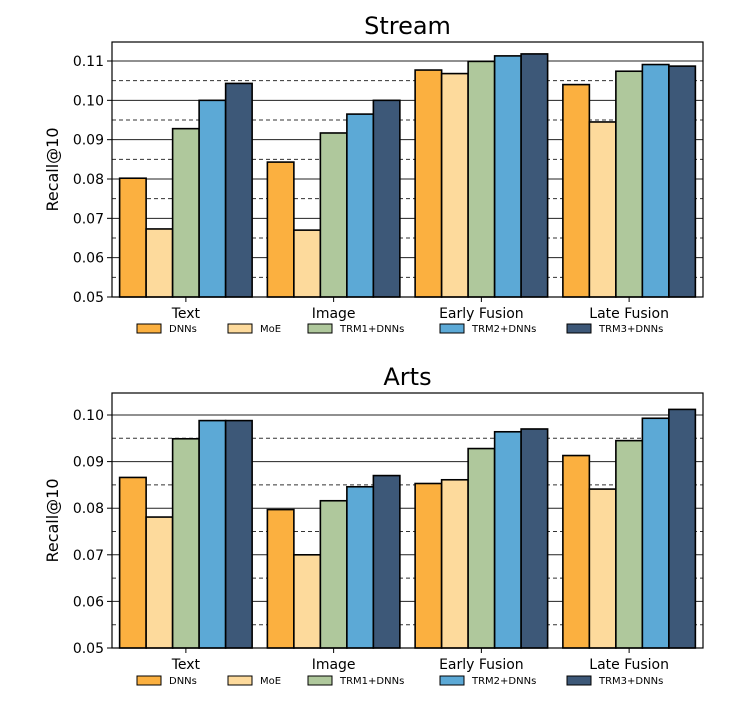 The height and width of the screenshot is (702, 744). Describe the element at coordinates (407, 26) in the screenshot. I see `chart-title: Stream` at that location.